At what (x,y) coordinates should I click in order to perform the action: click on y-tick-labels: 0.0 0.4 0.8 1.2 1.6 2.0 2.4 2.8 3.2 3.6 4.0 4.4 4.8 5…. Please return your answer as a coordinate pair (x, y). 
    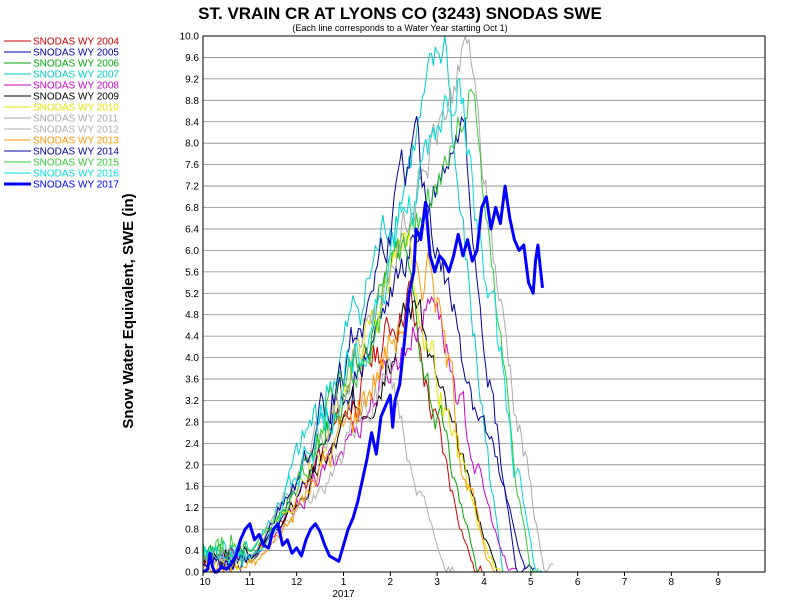
    Looking at the image, I should click on (190, 305).